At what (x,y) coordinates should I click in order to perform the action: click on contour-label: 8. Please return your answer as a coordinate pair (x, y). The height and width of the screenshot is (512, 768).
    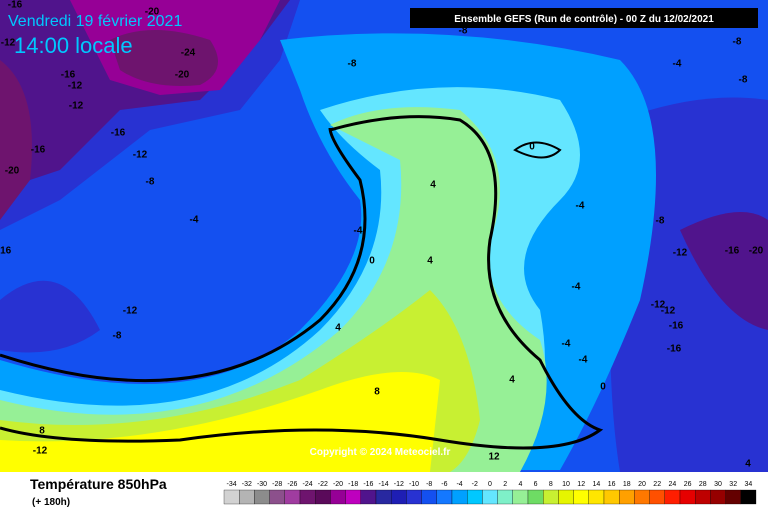
    Looking at the image, I should click on (377, 392).